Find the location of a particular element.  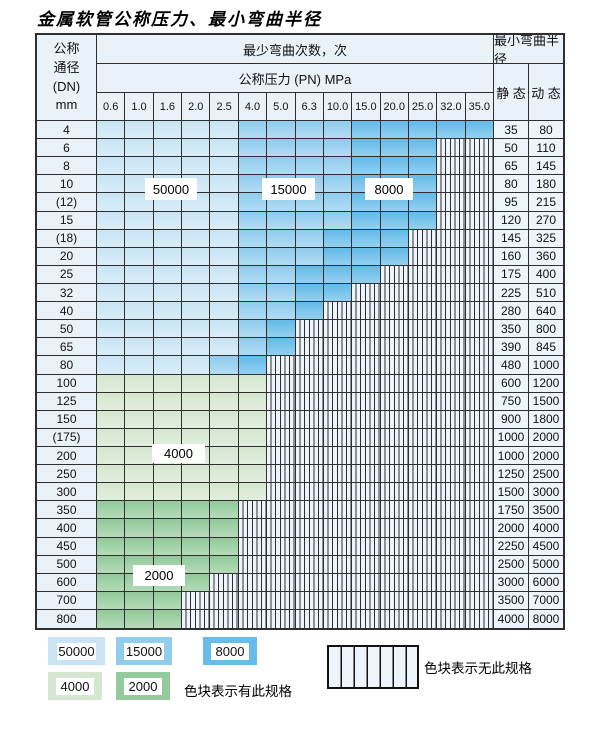

static-value: 390 is located at coordinates (511, 347).